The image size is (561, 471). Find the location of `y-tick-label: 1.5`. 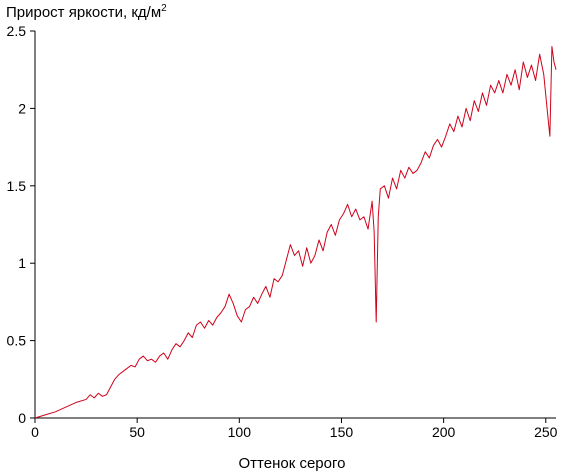

y-tick-label: 1.5 is located at coordinates (17, 186).